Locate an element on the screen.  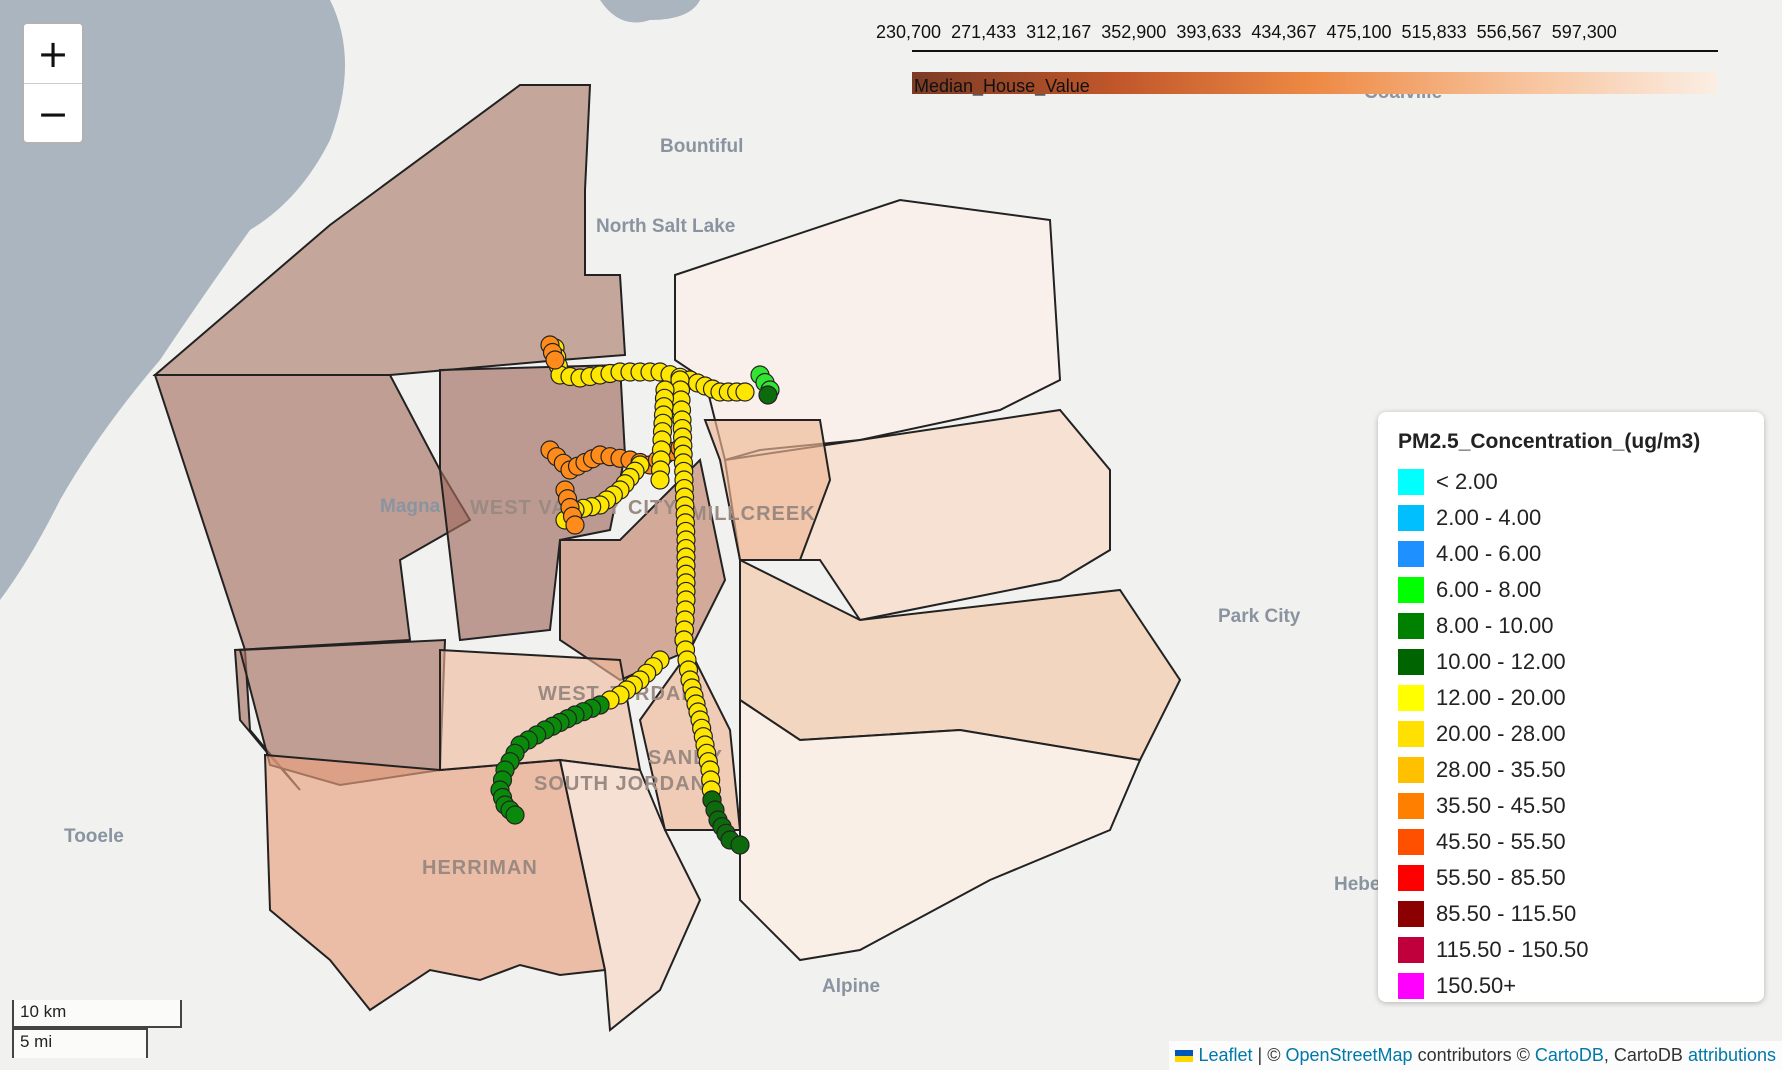
place-south-jordan: SOUTH JORDAN is located at coordinates (620, 784).